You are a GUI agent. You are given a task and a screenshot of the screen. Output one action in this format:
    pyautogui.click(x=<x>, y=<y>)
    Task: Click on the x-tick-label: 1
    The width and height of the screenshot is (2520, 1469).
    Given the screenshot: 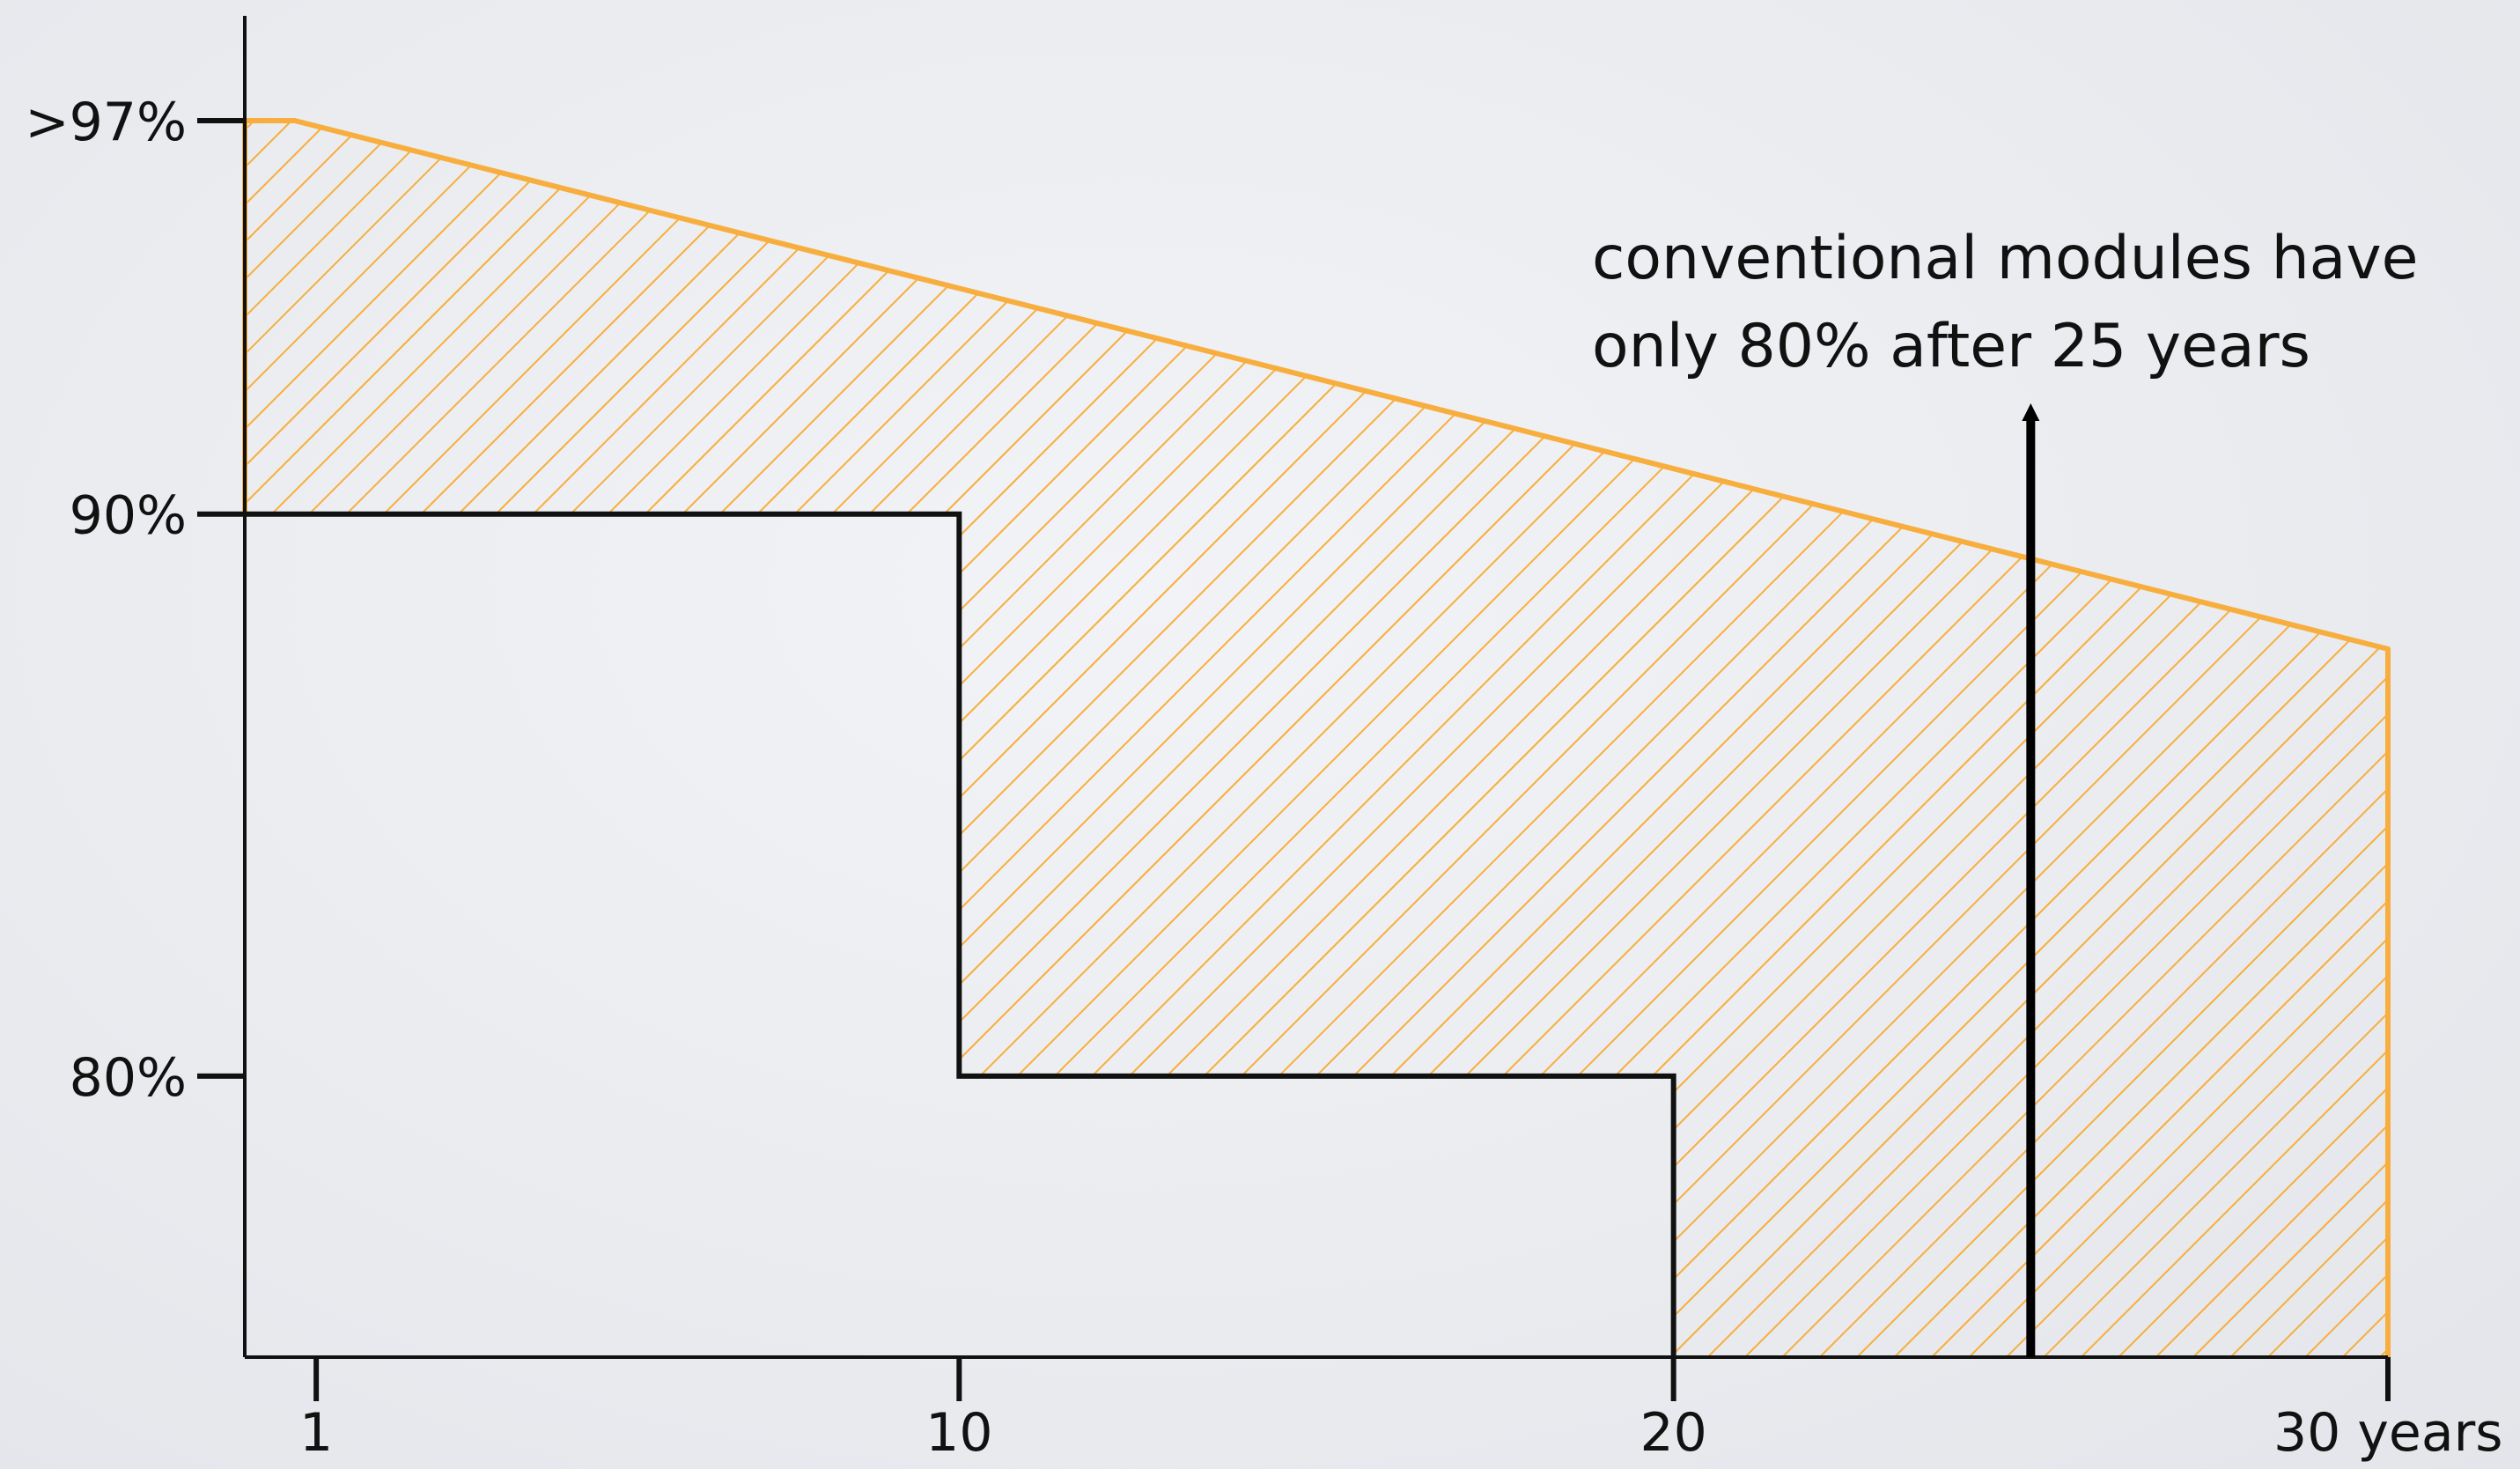 What is the action you would take?
    pyautogui.click(x=316, y=1433)
    